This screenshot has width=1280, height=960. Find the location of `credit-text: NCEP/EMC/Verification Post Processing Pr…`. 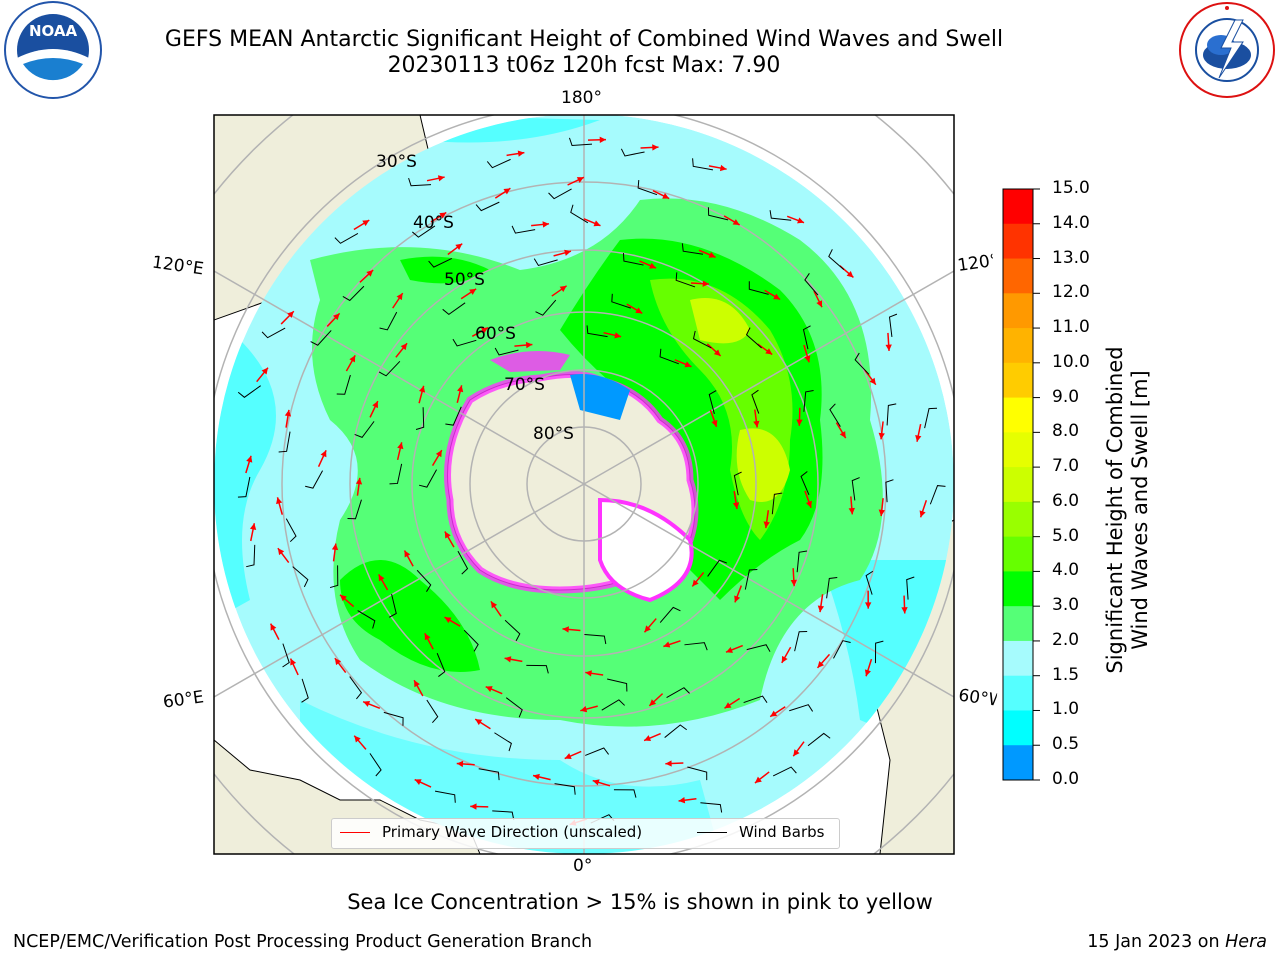

credit-text: NCEP/EMC/Verification Post Processing Pr… is located at coordinates (303, 942).